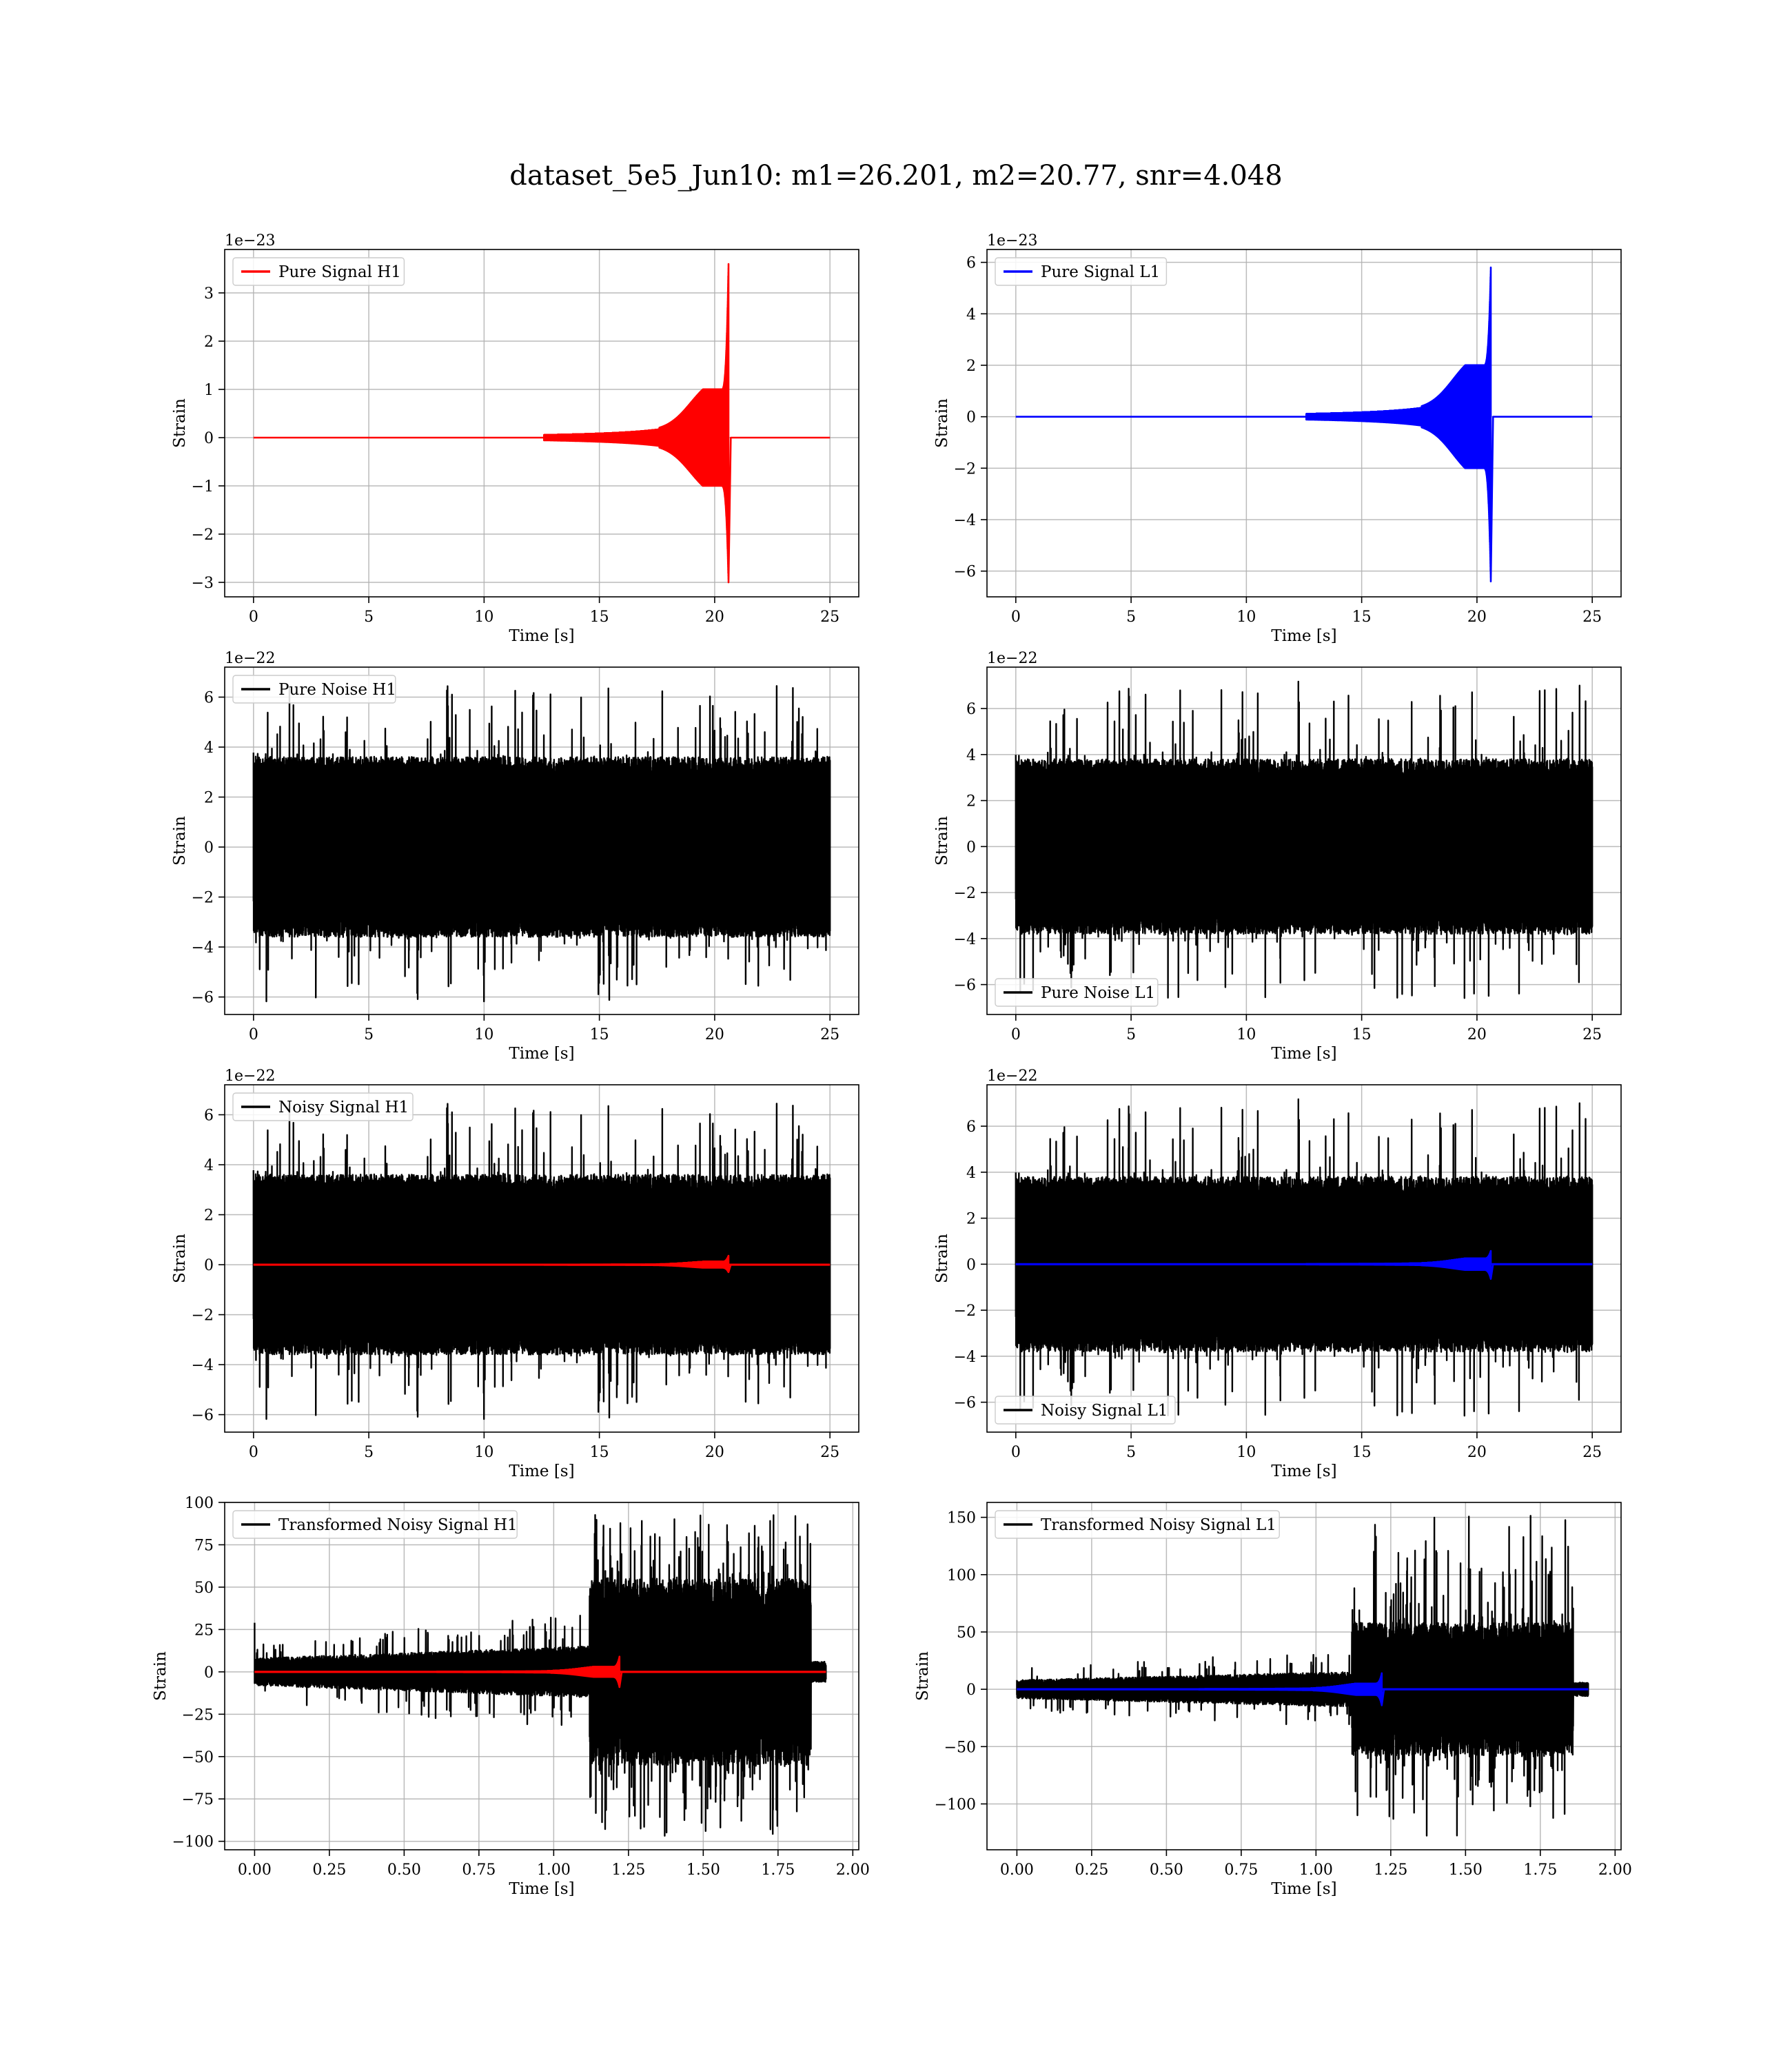 The image size is (1792, 2071). I want to click on y-tick-label: −50, so click(960, 1747).